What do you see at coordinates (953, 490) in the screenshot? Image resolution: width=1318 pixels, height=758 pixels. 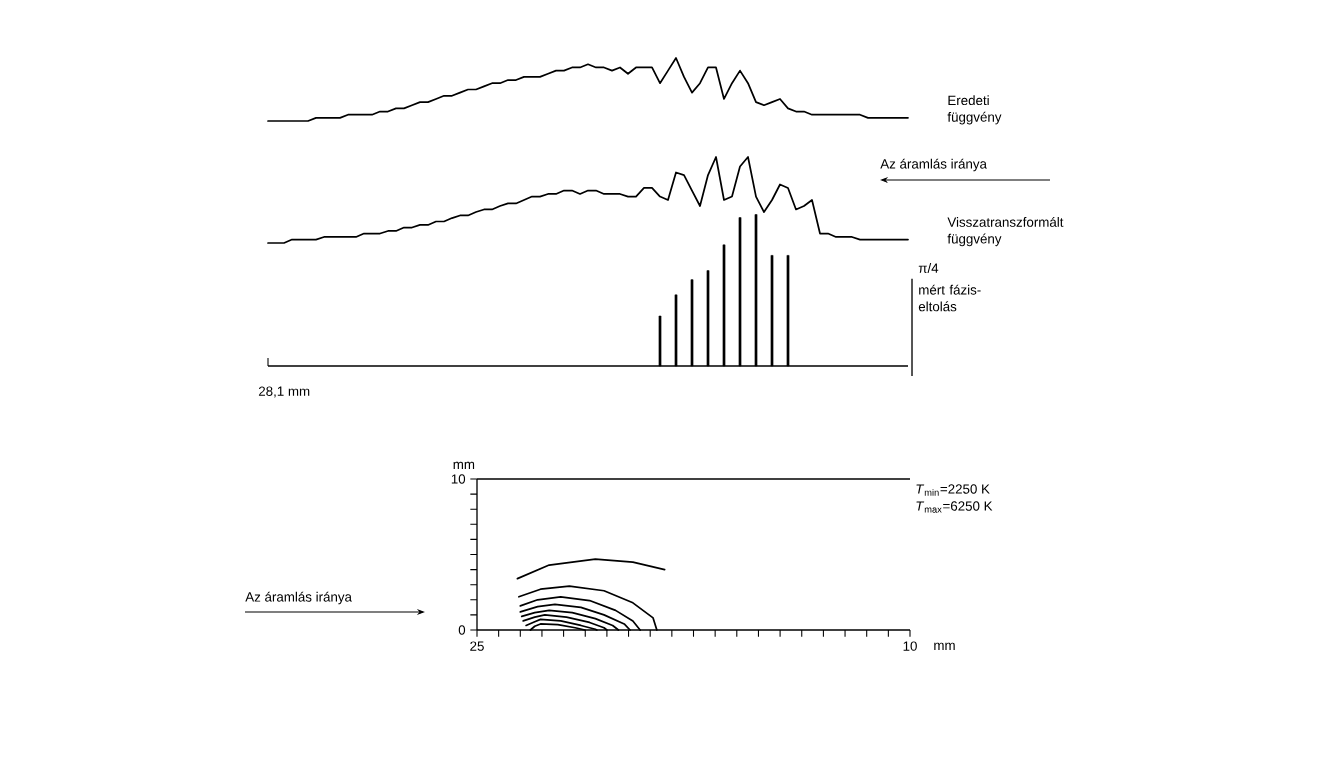 I see `text: T$_{min}$=2250 K` at bounding box center [953, 490].